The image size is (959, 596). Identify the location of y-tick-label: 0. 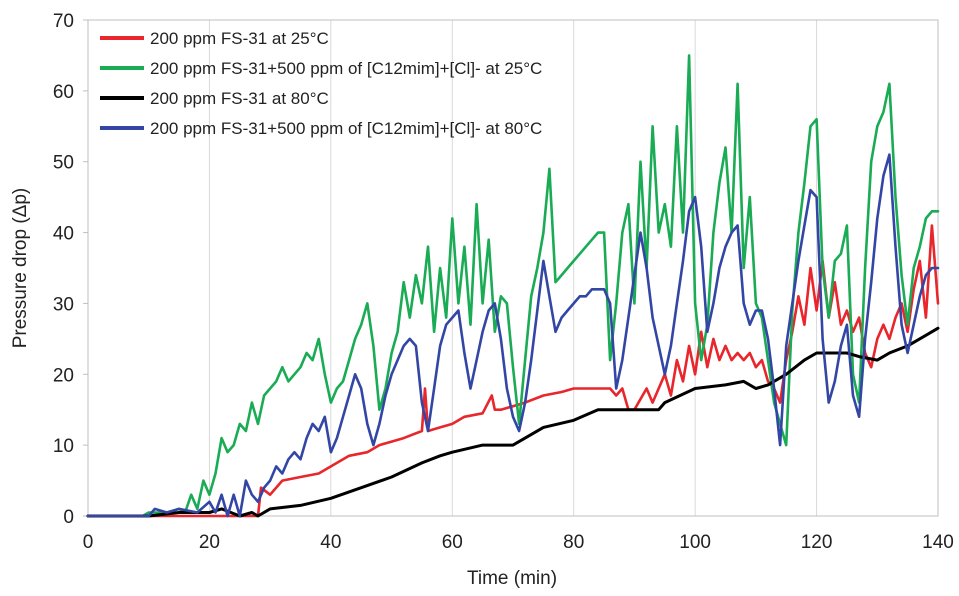
(68, 517).